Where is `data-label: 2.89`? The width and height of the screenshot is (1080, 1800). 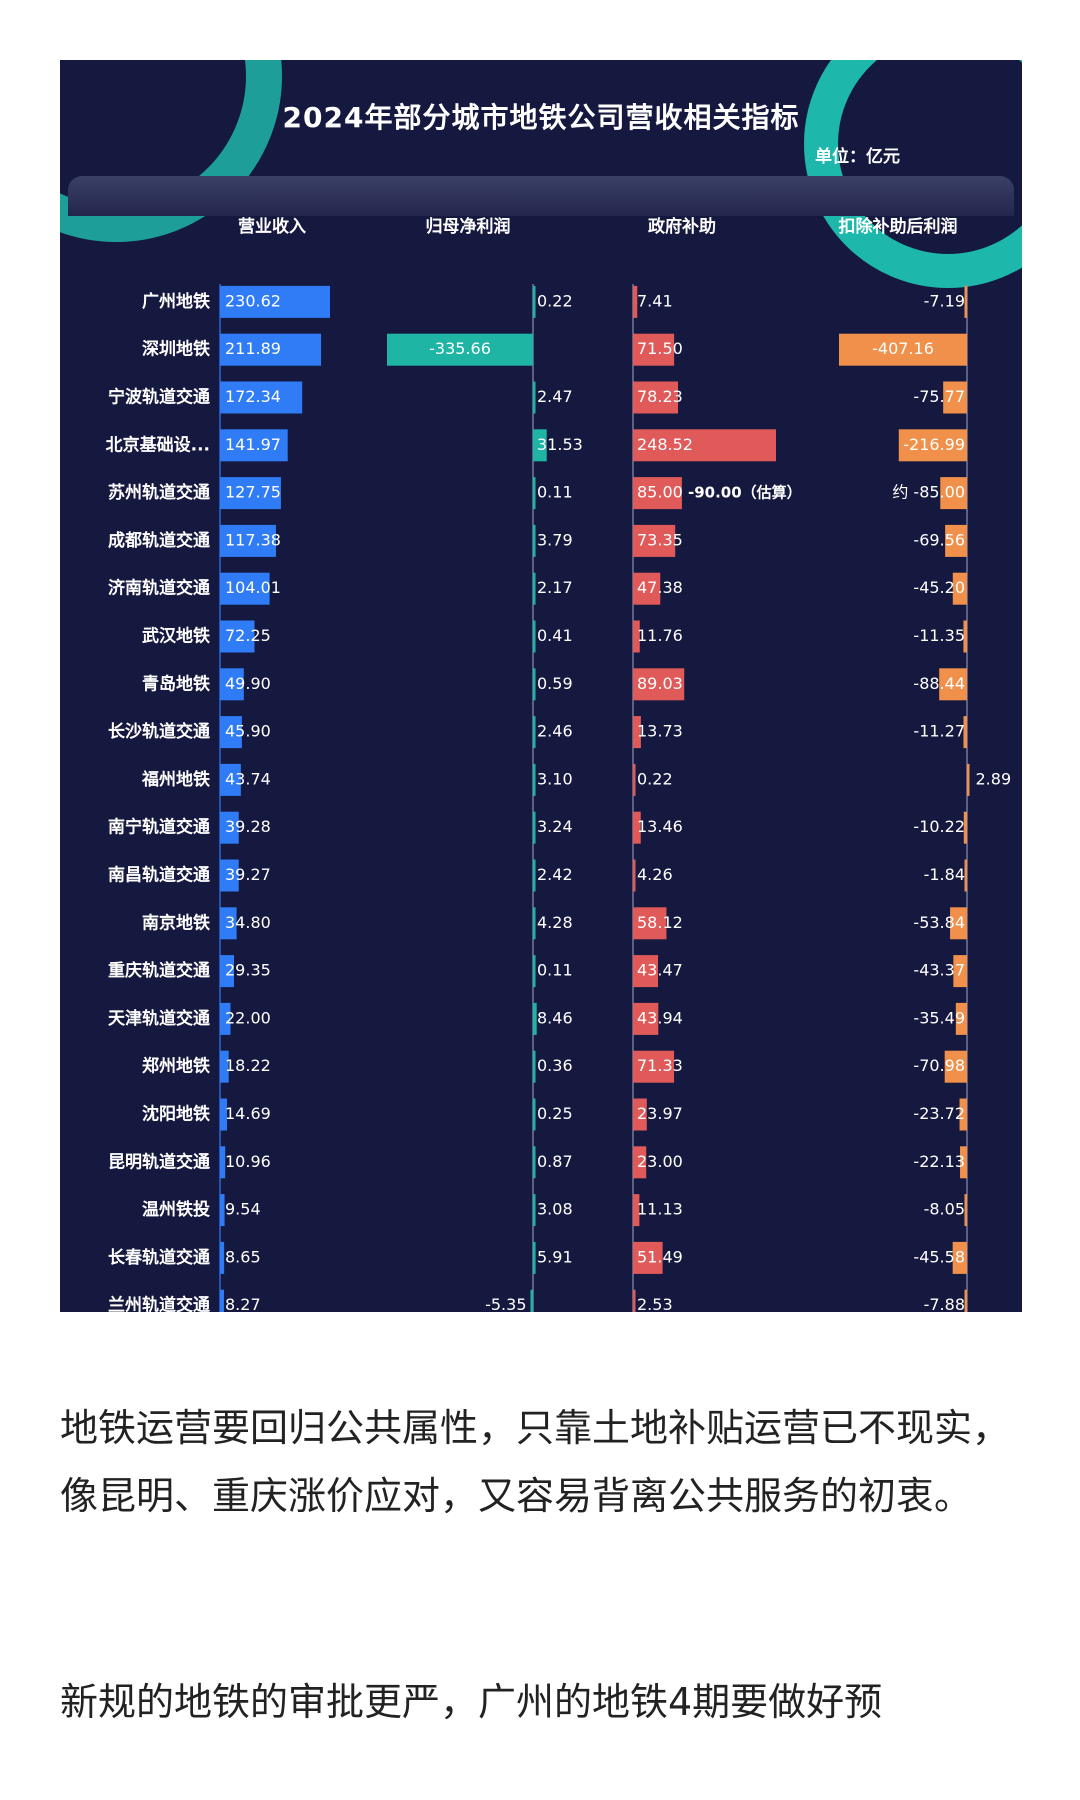
data-label: 2.89 is located at coordinates (994, 778).